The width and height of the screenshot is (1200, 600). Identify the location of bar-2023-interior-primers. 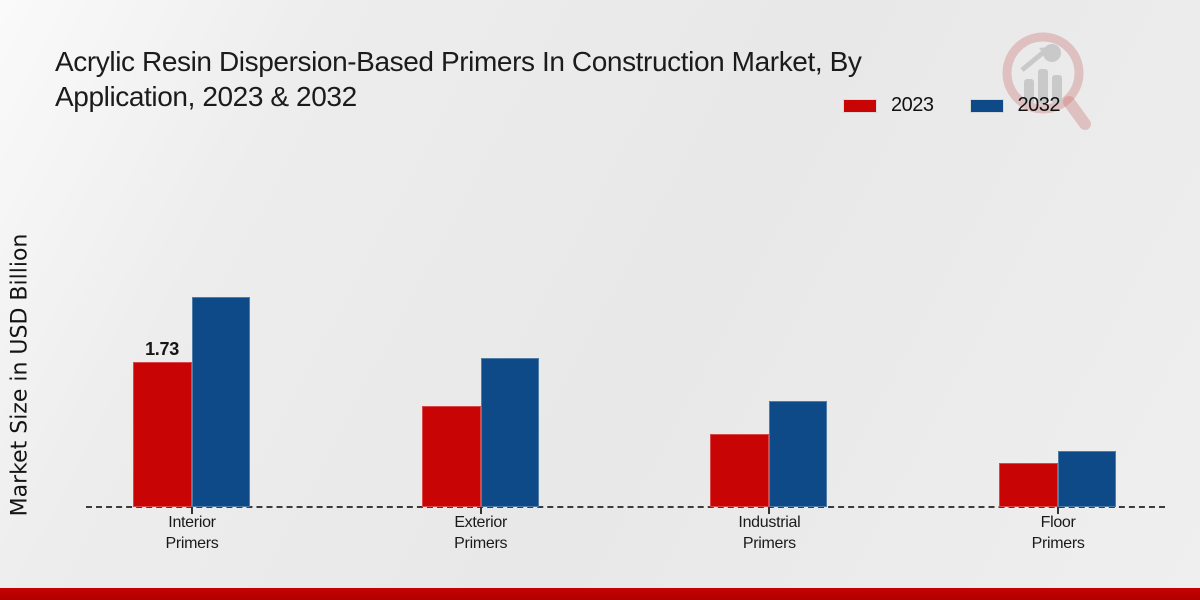
(162, 434).